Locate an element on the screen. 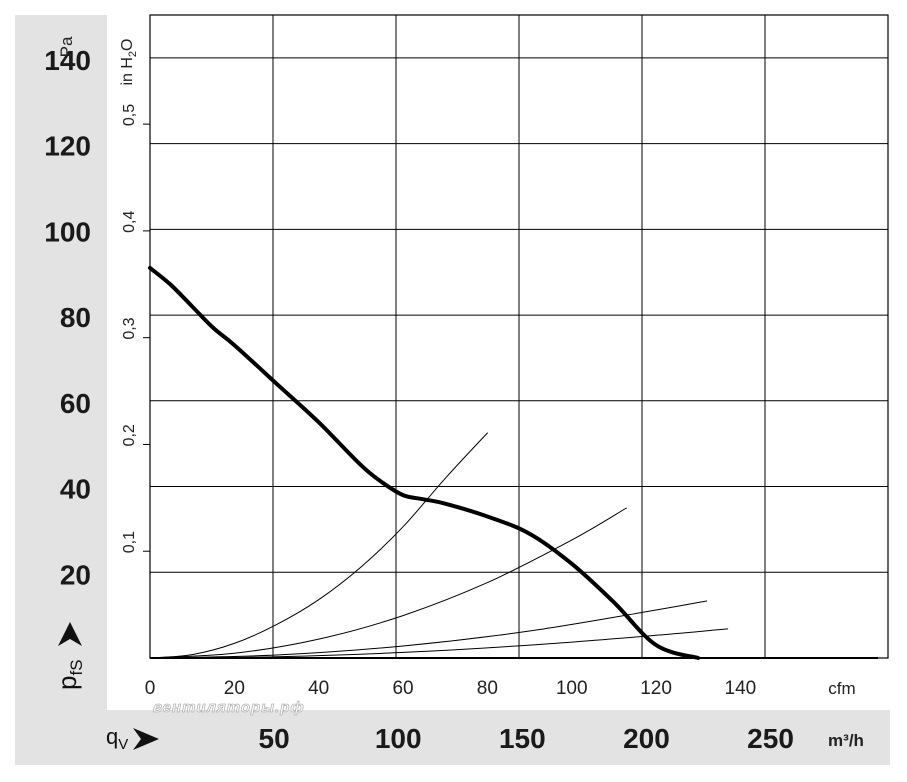 This screenshot has width=907, height=782. x-axis-cfm-ticks: 0 20 40 60 80 100 120 140 is located at coordinates (451, 688).